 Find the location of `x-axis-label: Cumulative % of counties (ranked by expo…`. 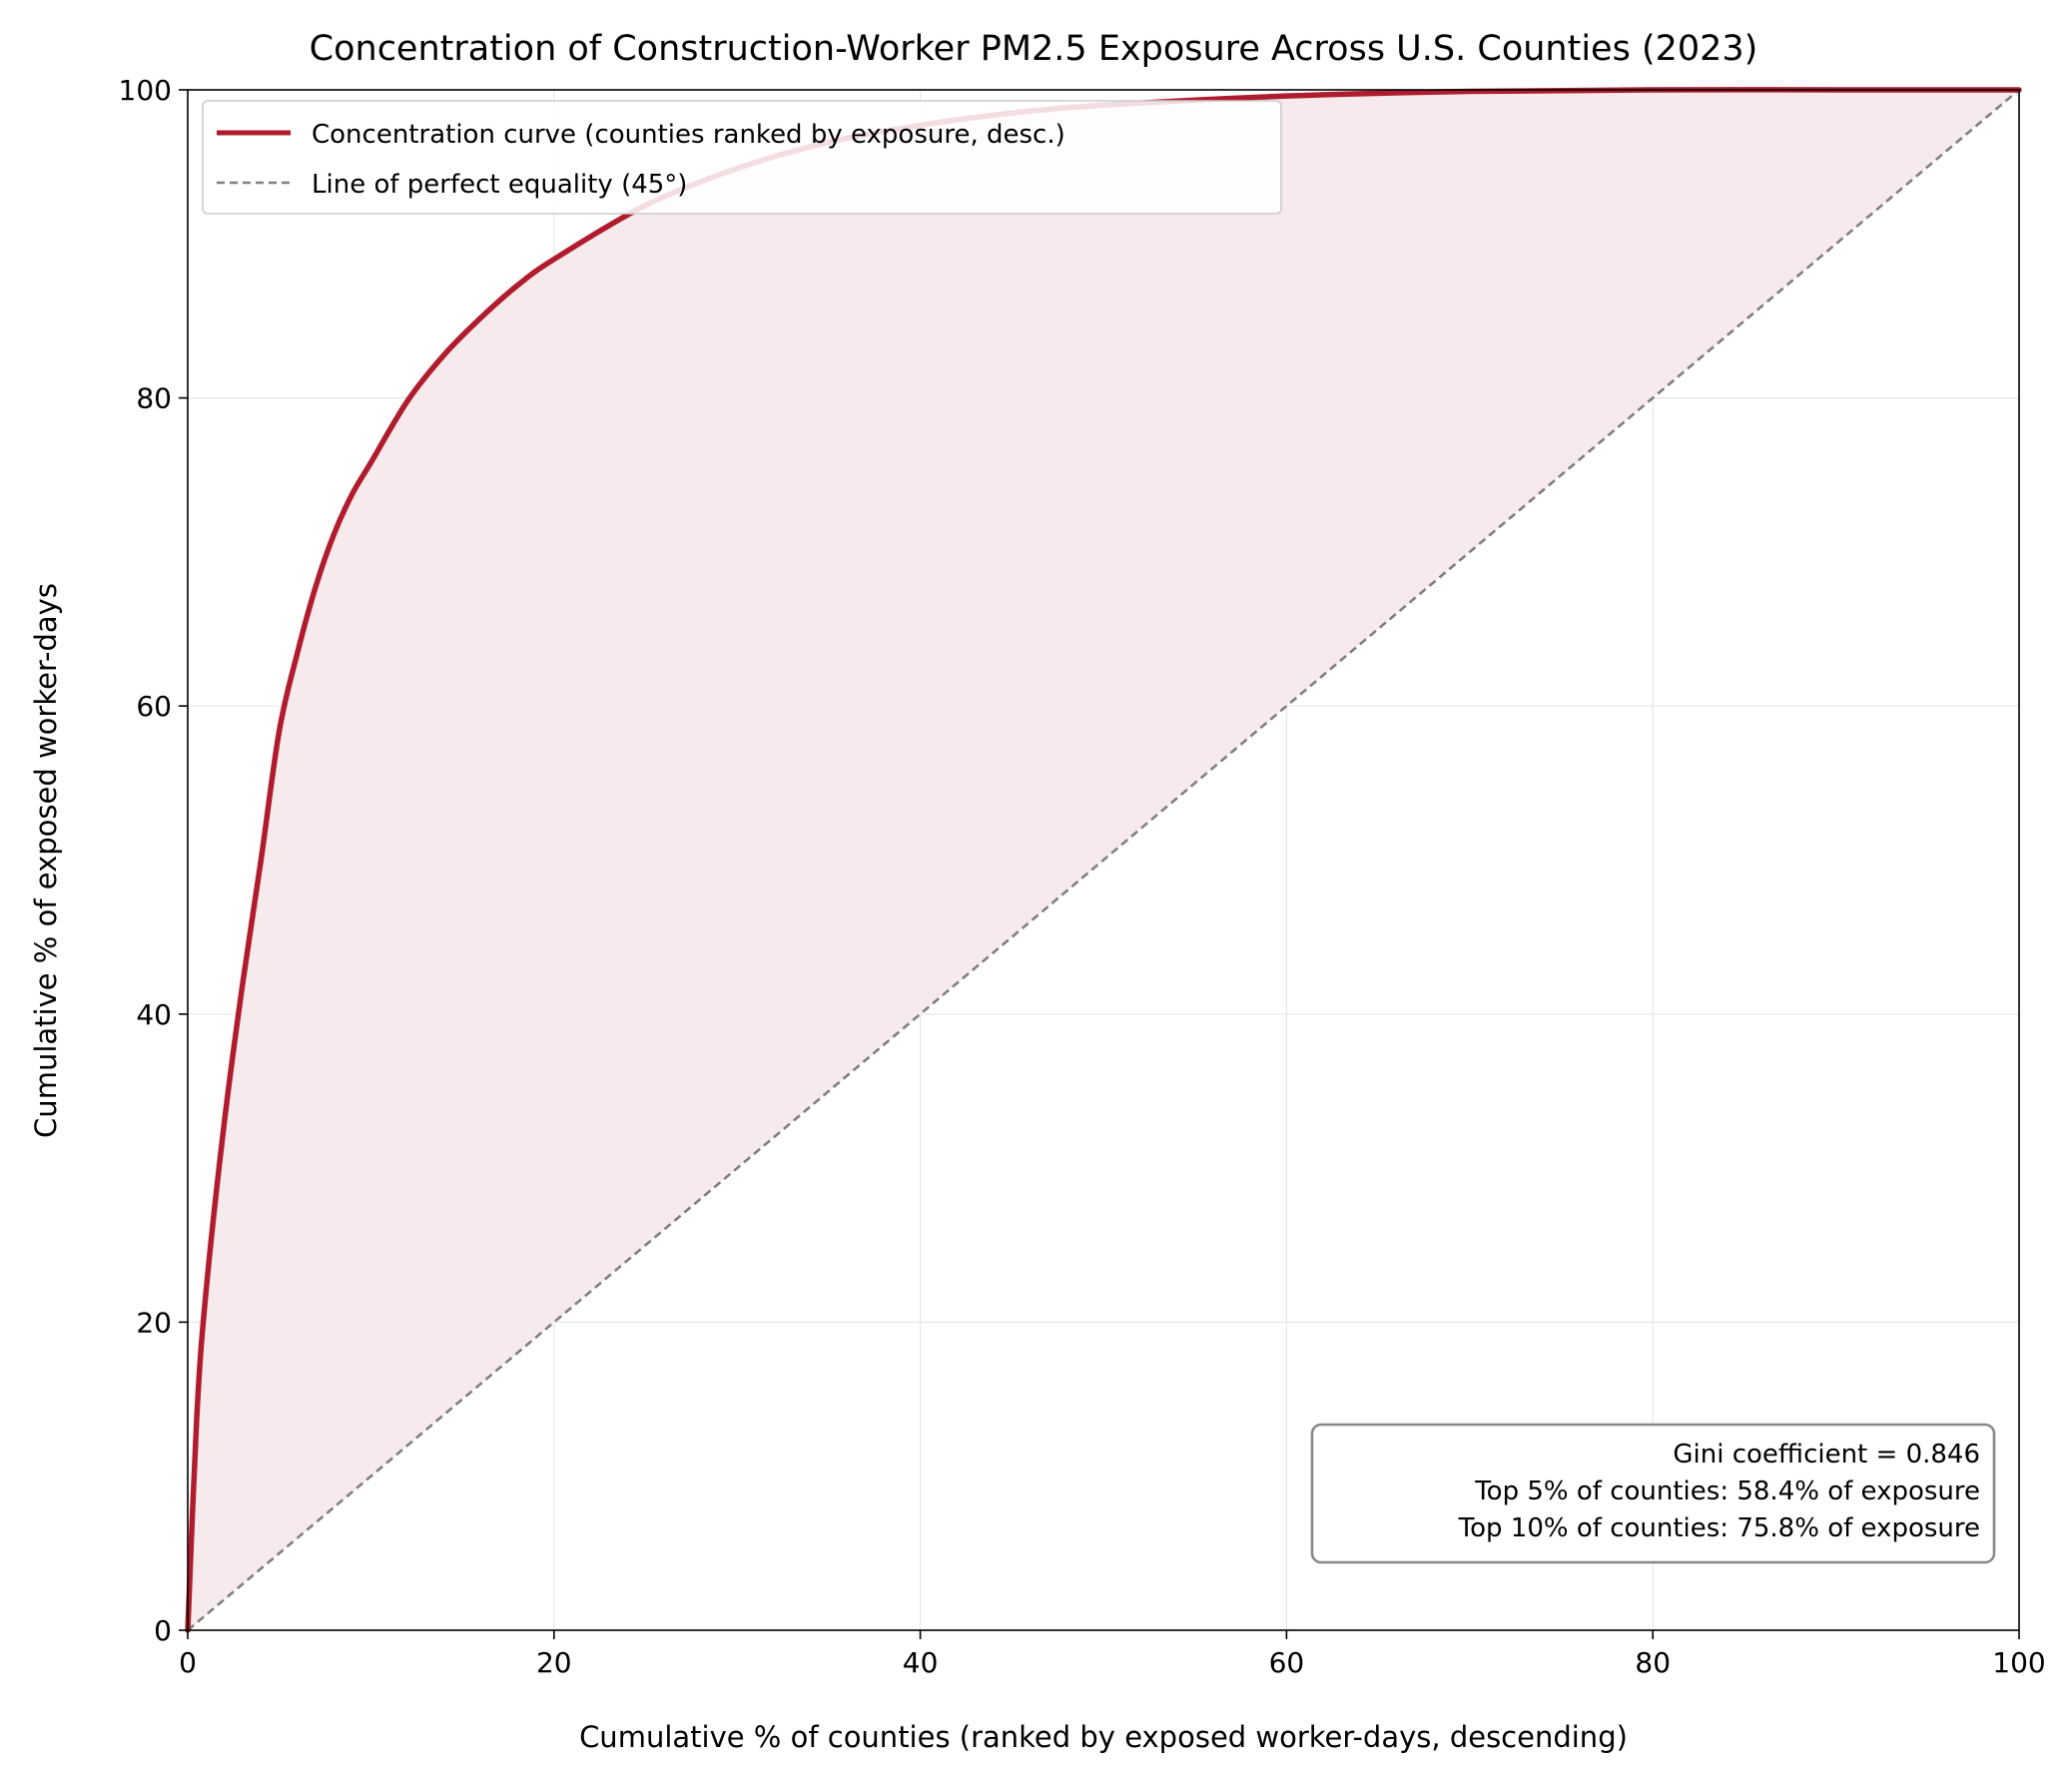

x-axis-label: Cumulative % of counties (ranked by expo… is located at coordinates (1103, 1737).